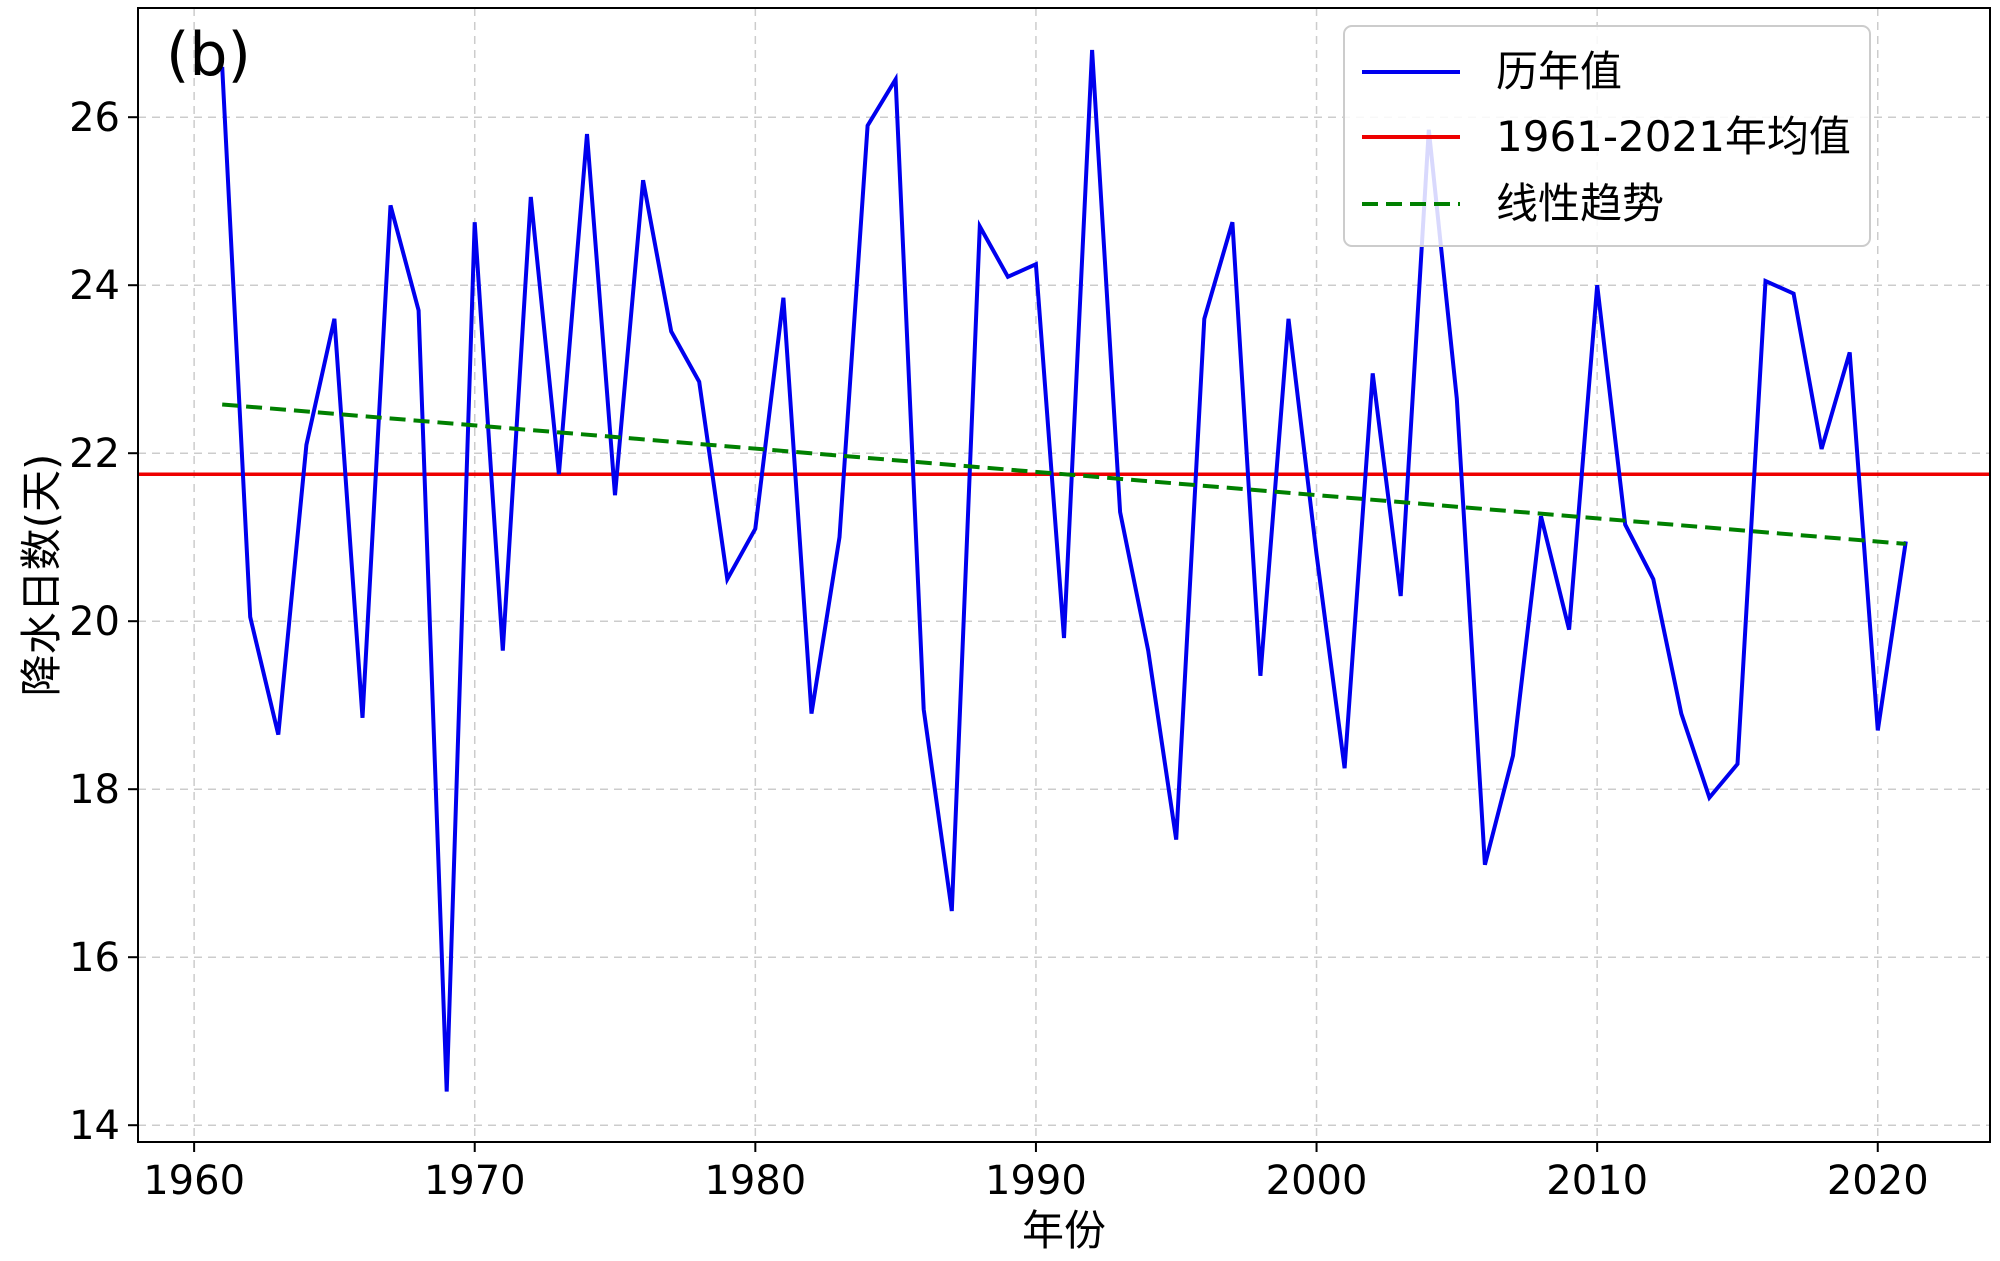 This screenshot has width=2000, height=1261. What do you see at coordinates (755, 1181) in the screenshot?
I see `x-tick-label: 1980` at bounding box center [755, 1181].